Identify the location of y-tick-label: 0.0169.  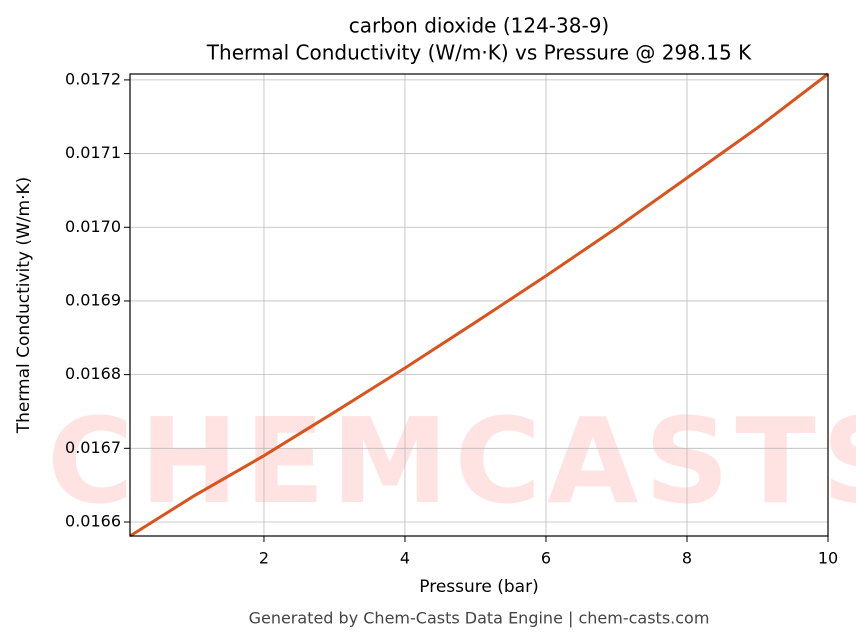
(93, 299).